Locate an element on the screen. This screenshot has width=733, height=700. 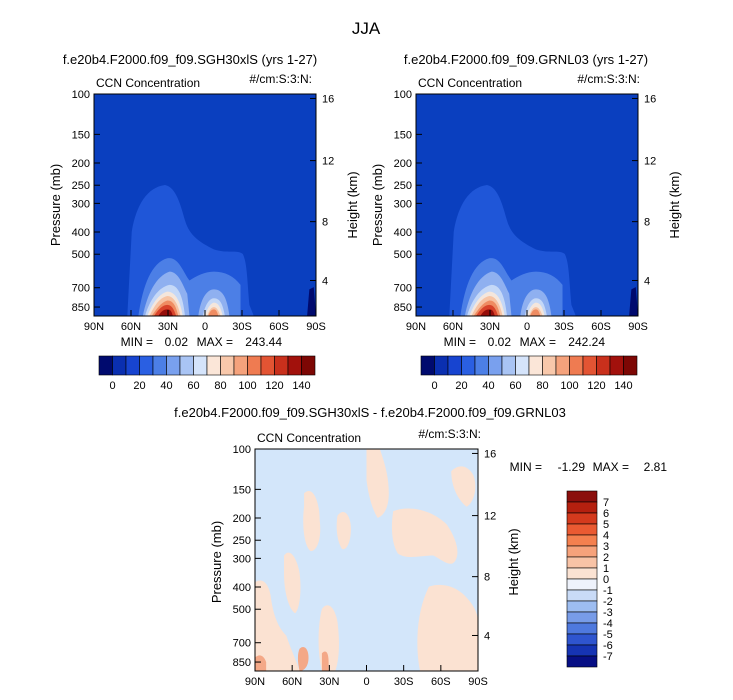
contour-pos-blob-f is located at coordinates (463, 486).